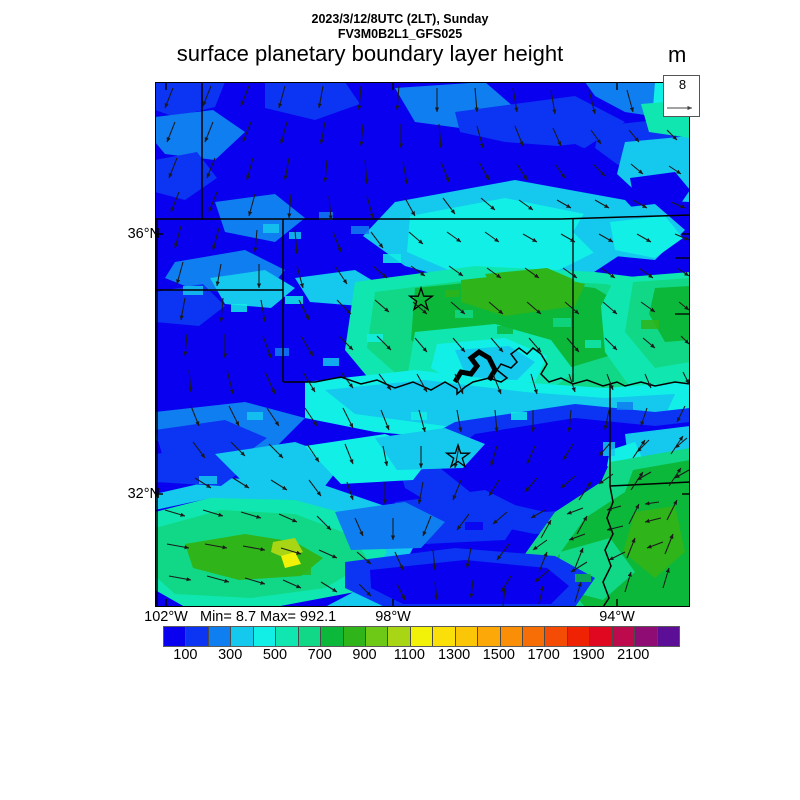 The height and width of the screenshot is (800, 800). I want to click on colorbar-tick-label: 1500, so click(498, 655).